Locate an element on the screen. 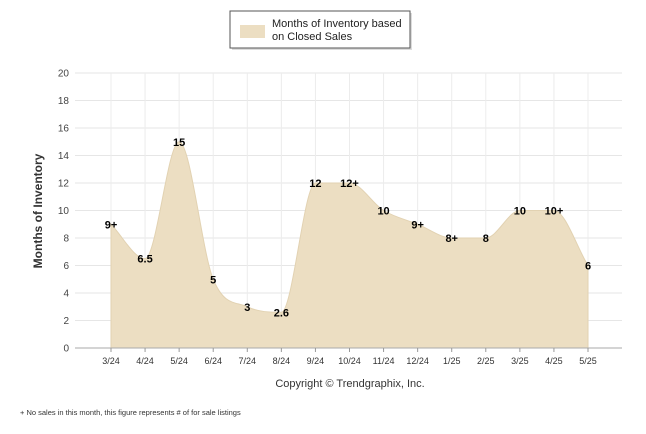 The image size is (646, 434). data-label: 6 is located at coordinates (588, 267).